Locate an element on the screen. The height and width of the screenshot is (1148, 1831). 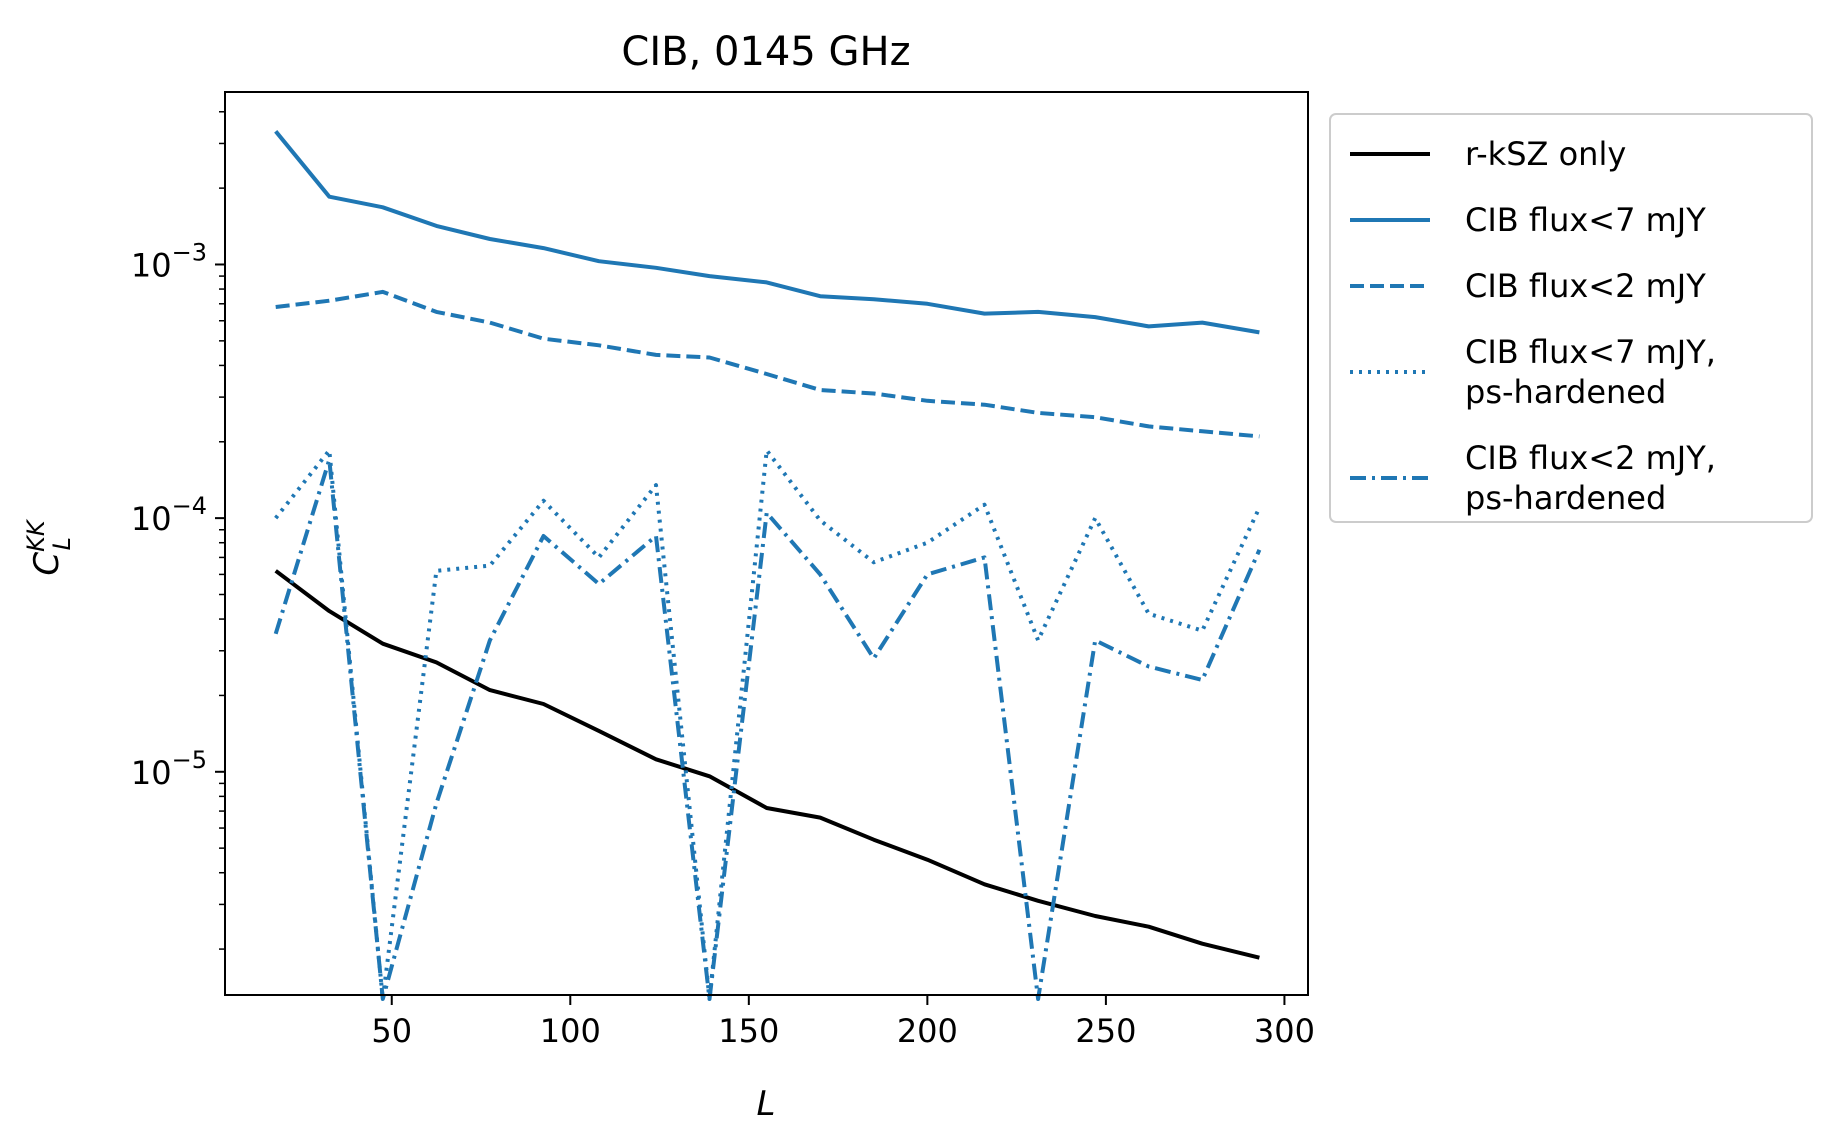
y-label-base: C is located at coordinates (47, 564).